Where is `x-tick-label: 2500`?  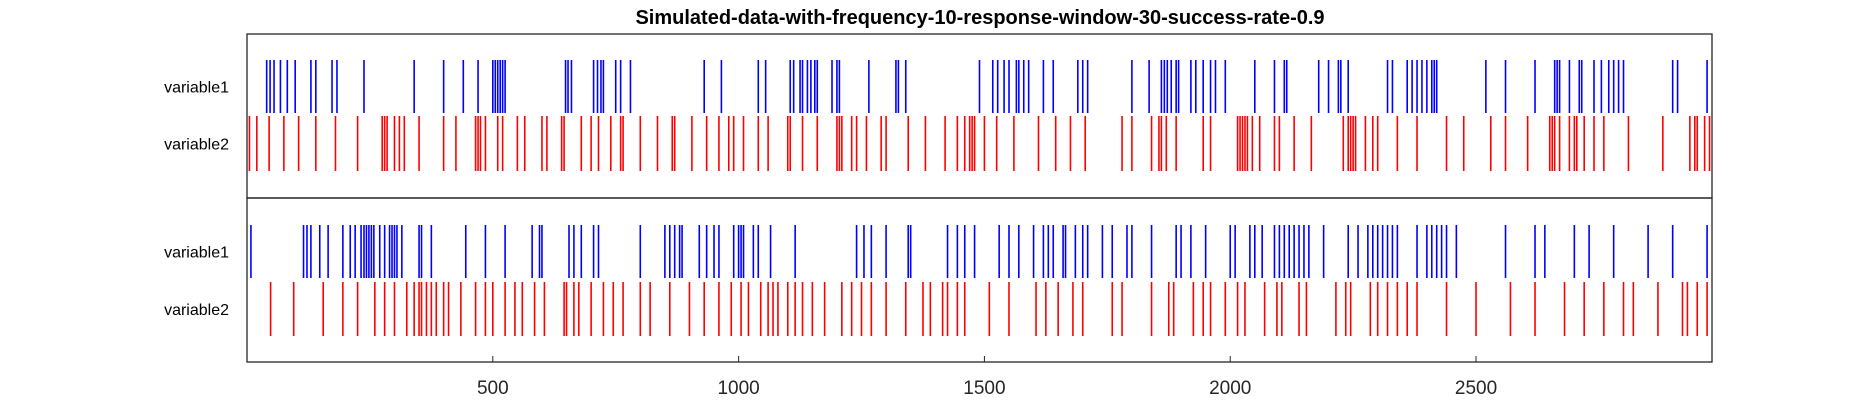 x-tick-label: 2500 is located at coordinates (1476, 388).